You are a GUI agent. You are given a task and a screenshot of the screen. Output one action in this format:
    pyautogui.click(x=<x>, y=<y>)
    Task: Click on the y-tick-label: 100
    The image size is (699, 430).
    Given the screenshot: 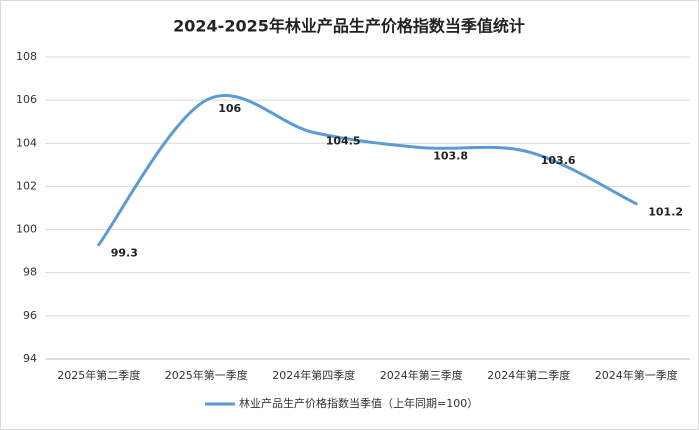 What is the action you would take?
    pyautogui.click(x=26, y=229)
    